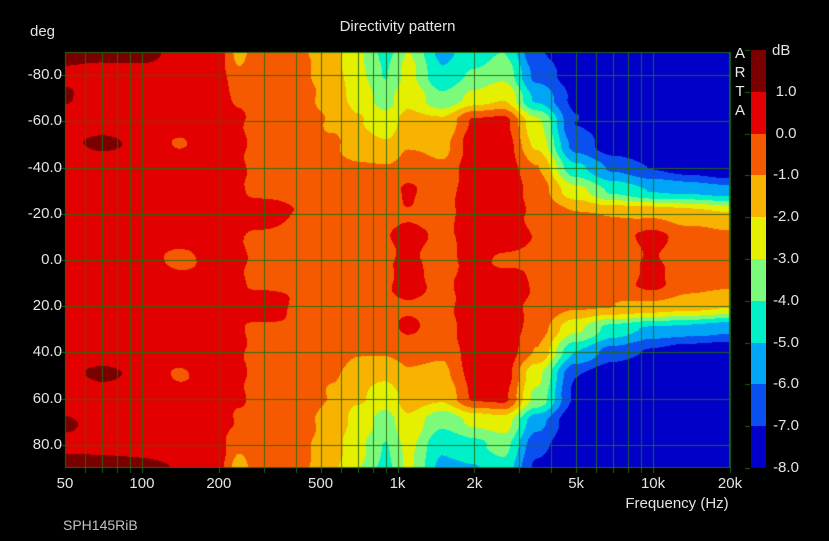 This screenshot has width=829, height=541. I want to click on device-label: SPH145RiB, so click(100, 525).